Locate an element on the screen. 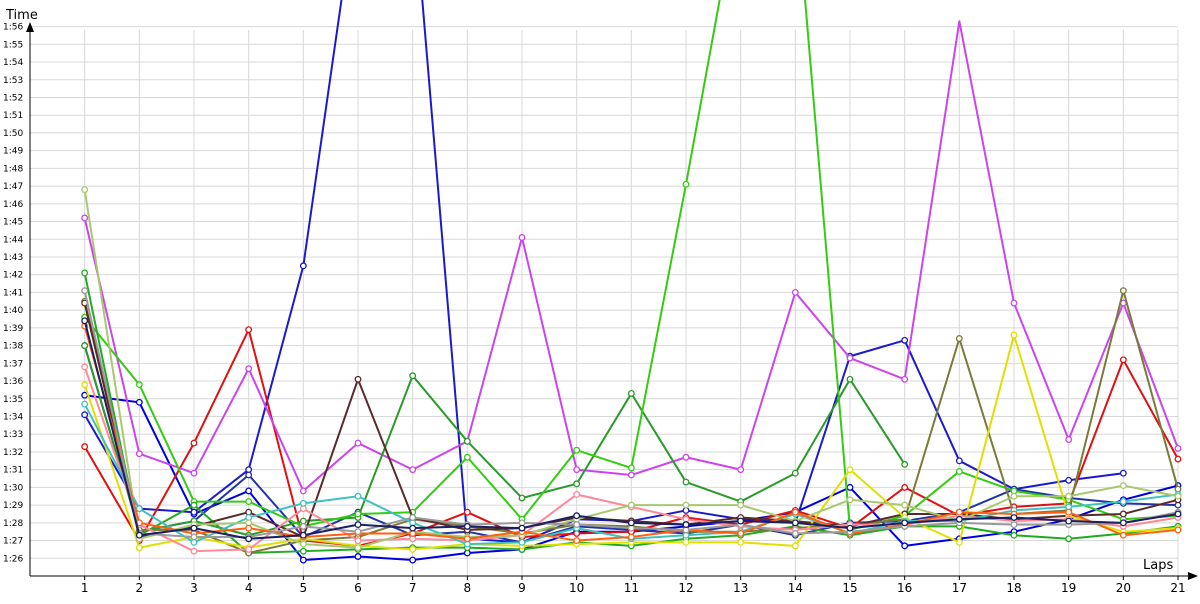  y-tick-label: 1:52 is located at coordinates (13, 98).